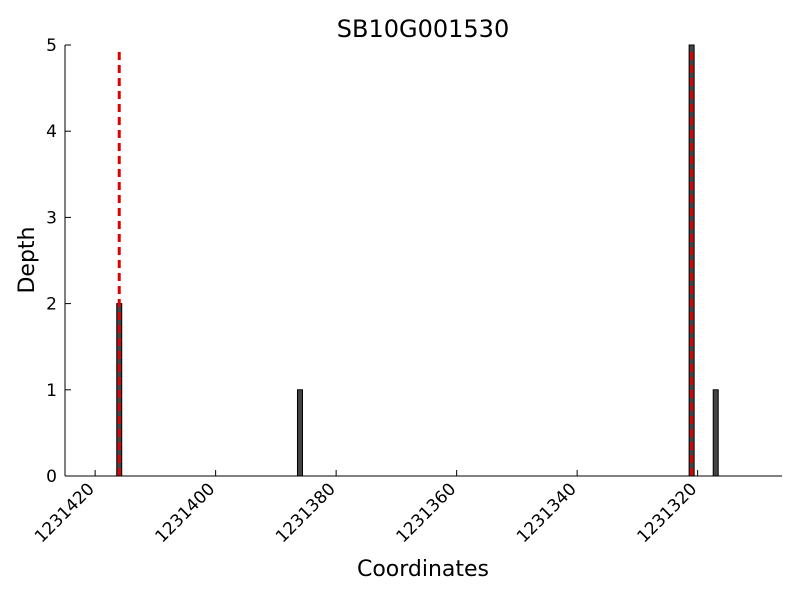 The image size is (800, 600). I want to click on y-tick-label: 0, so click(51, 477).